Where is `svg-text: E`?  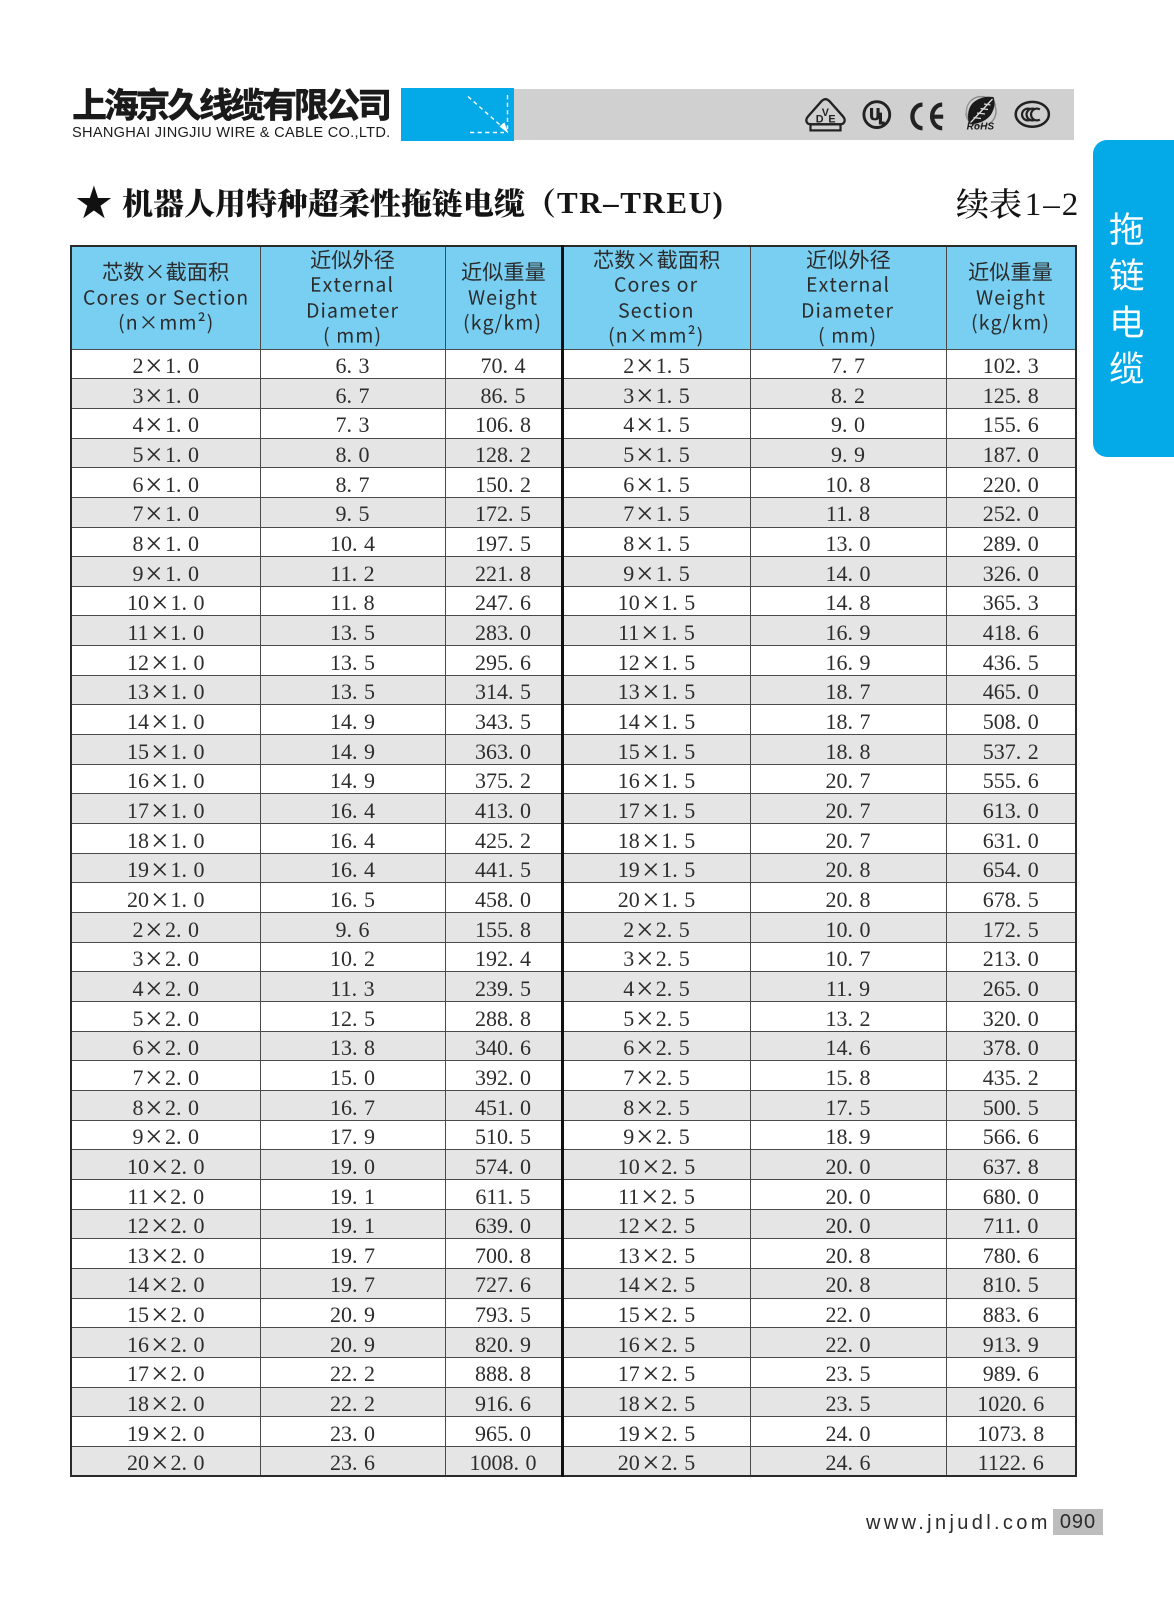
svg-text: E is located at coordinates (831, 119).